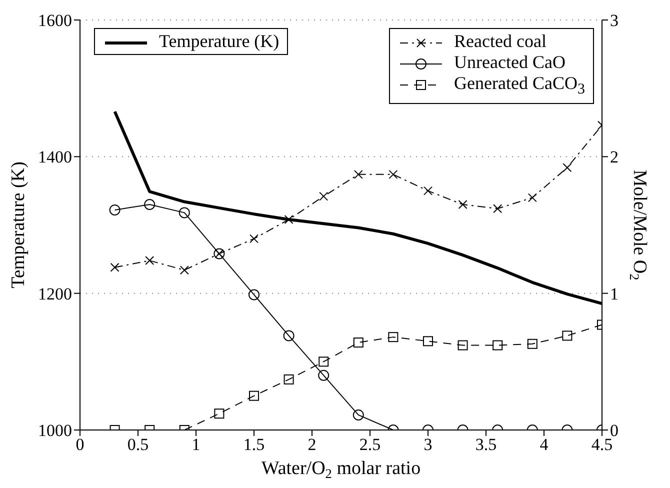 This screenshot has height=488, width=670. What do you see at coordinates (602, 444) in the screenshot?
I see `x-tick-label: 4.5` at bounding box center [602, 444].